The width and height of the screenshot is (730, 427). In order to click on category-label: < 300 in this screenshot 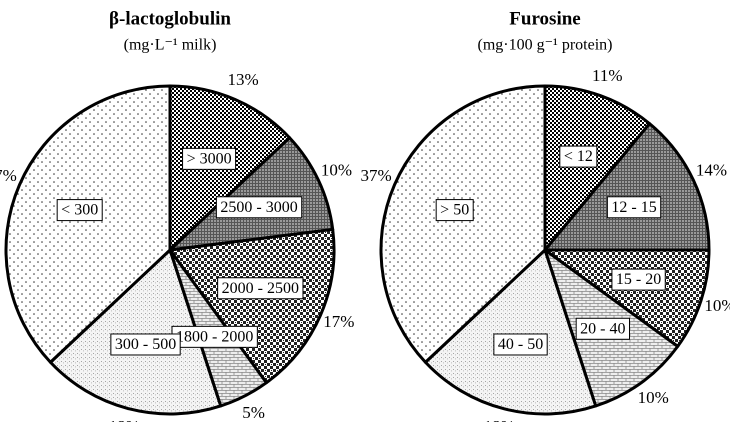, I will do `click(79, 210)`.